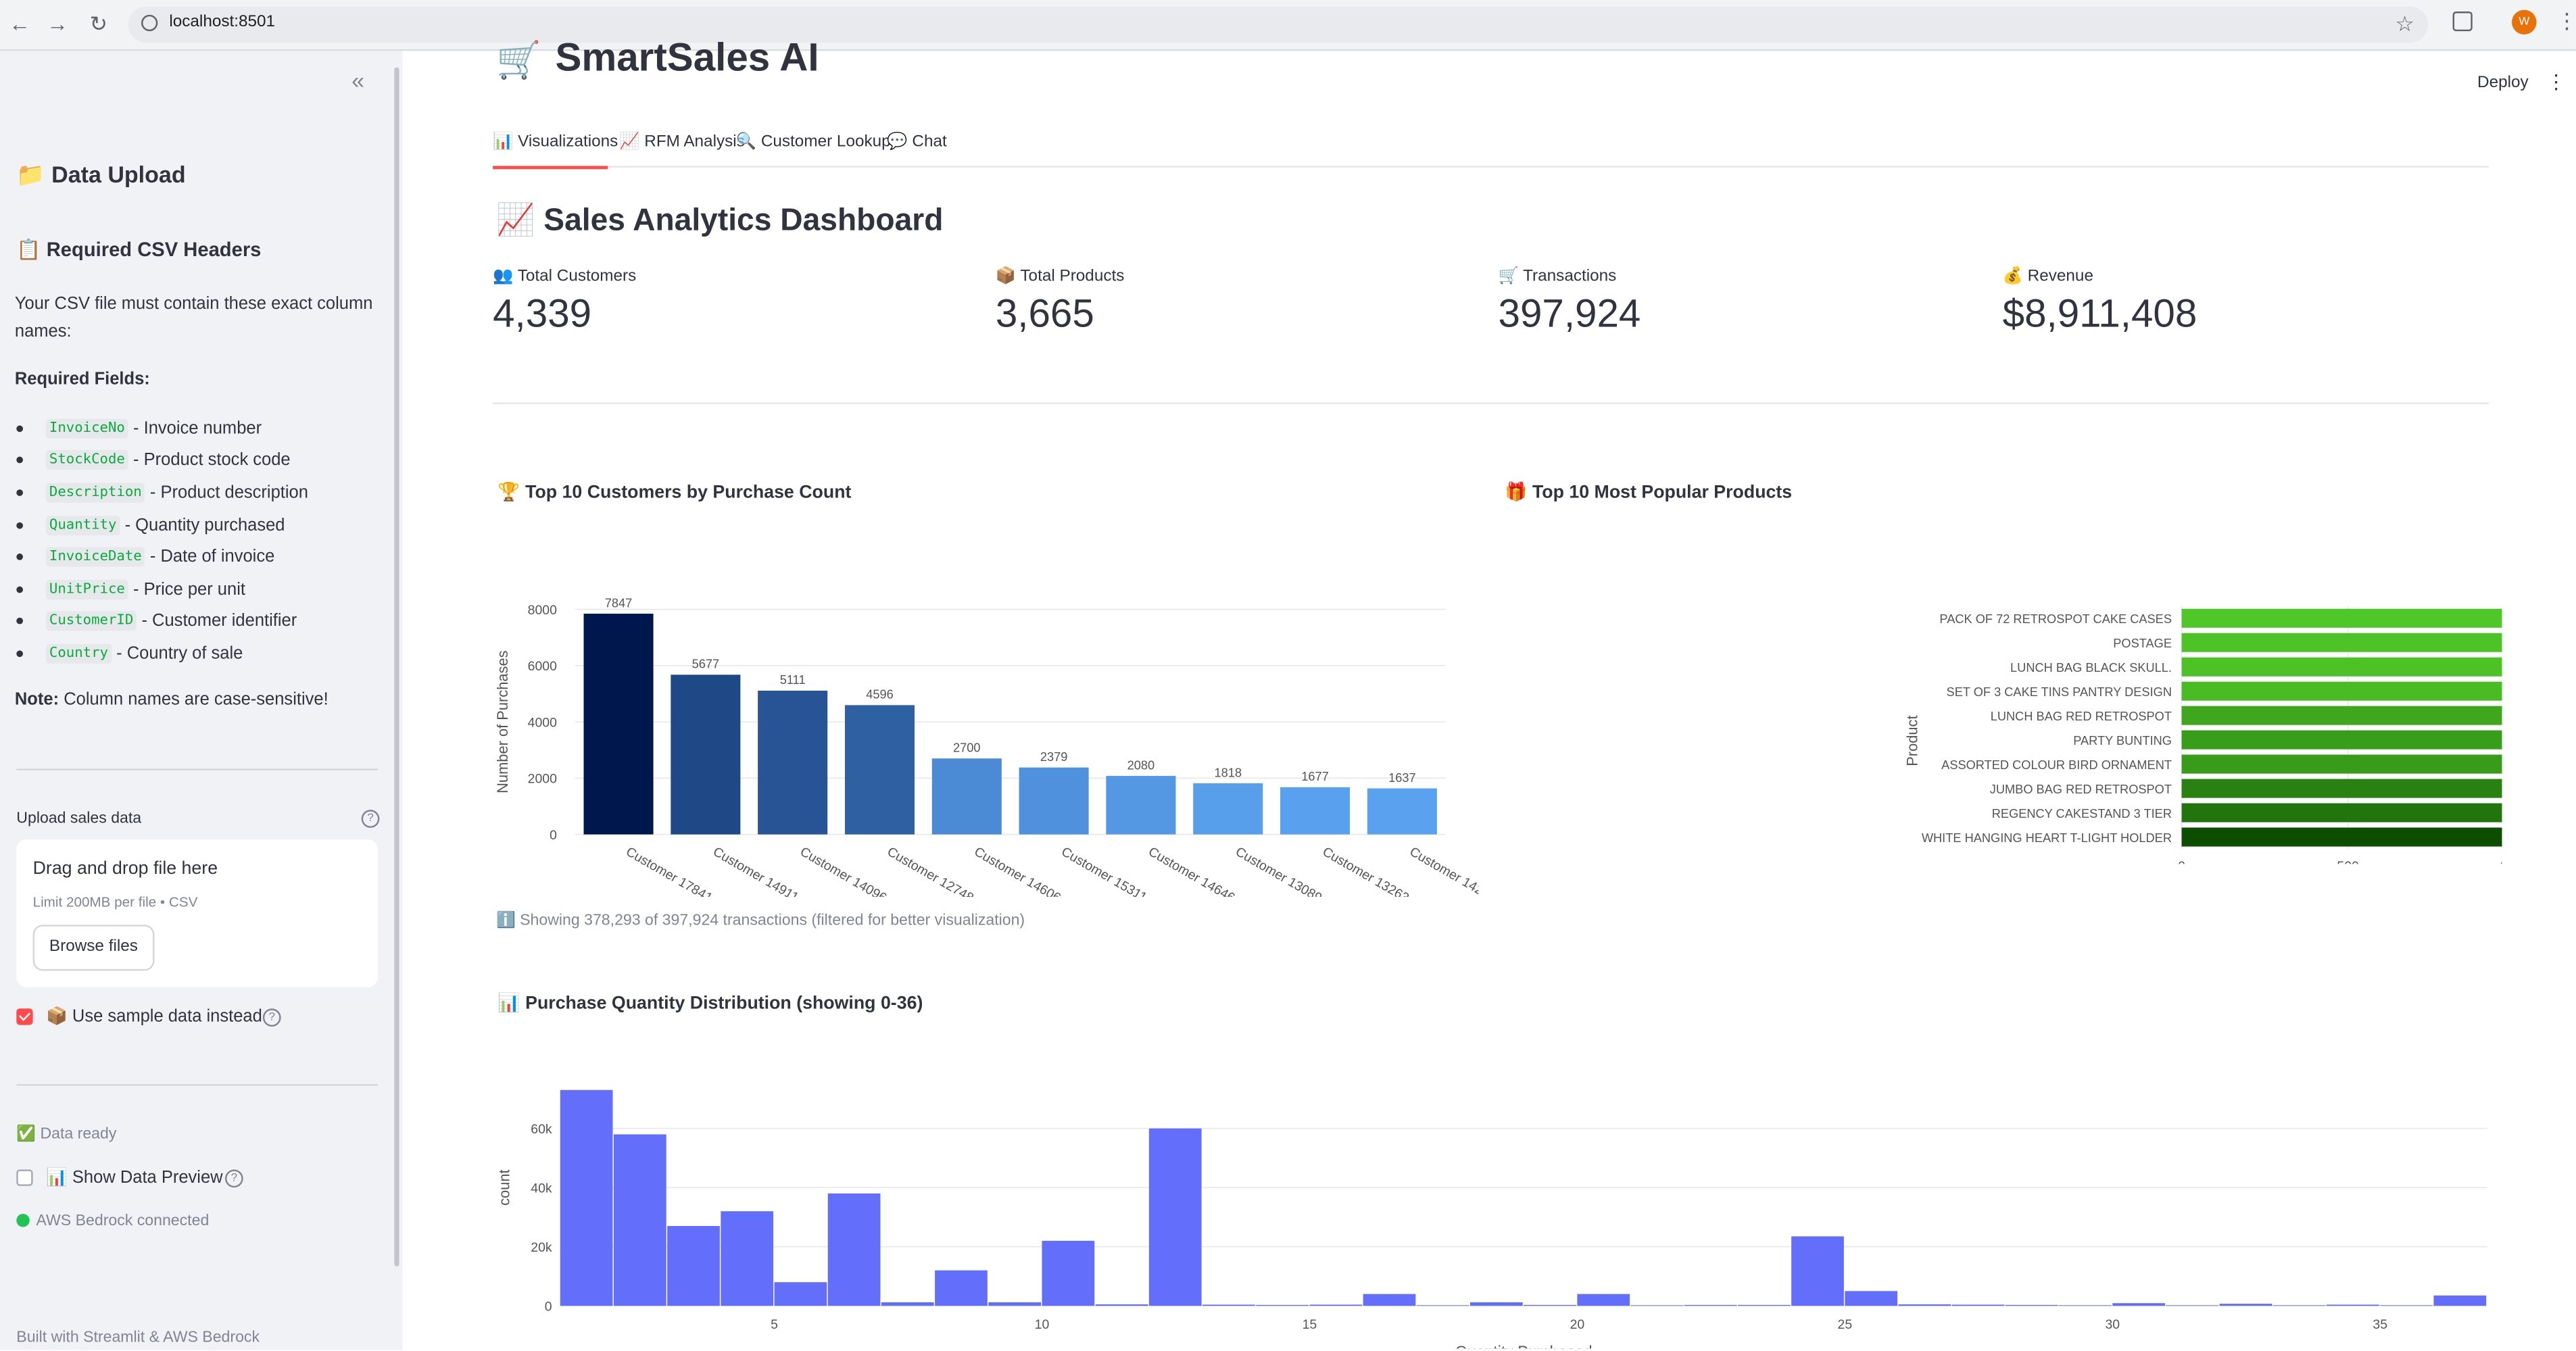 The height and width of the screenshot is (1351, 2576). Describe the element at coordinates (125, 869) in the screenshot. I see `dropzone-title: Drag and drop file here` at that location.